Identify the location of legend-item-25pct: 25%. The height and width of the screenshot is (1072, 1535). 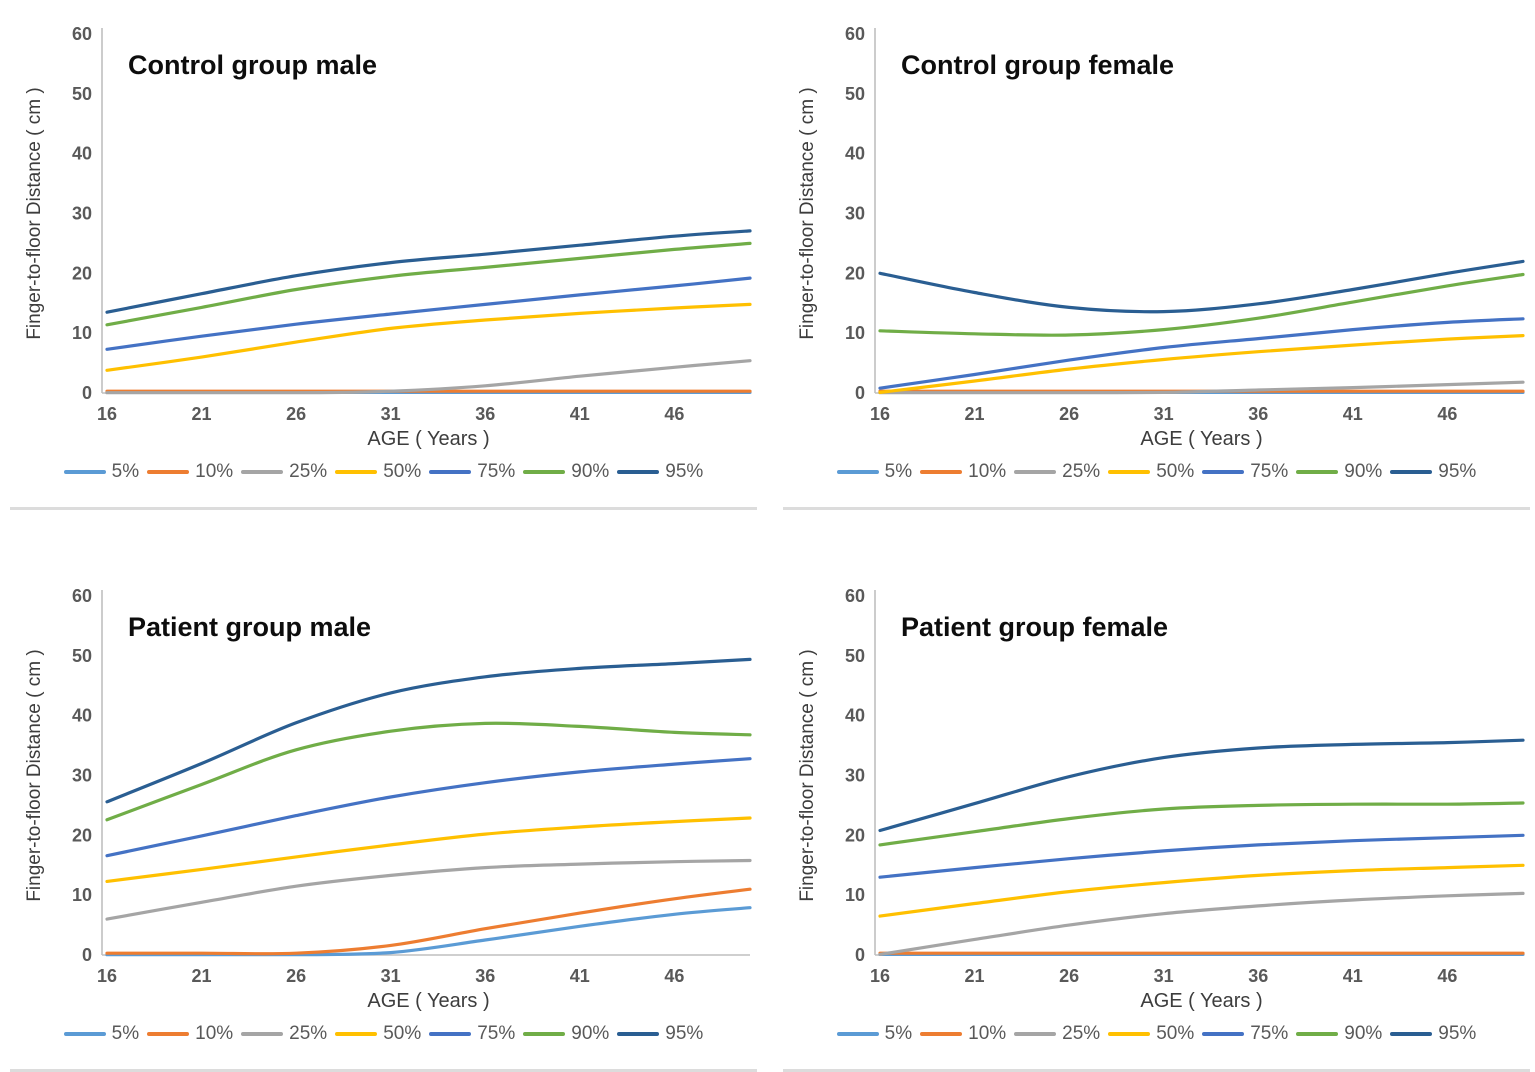
(284, 1034).